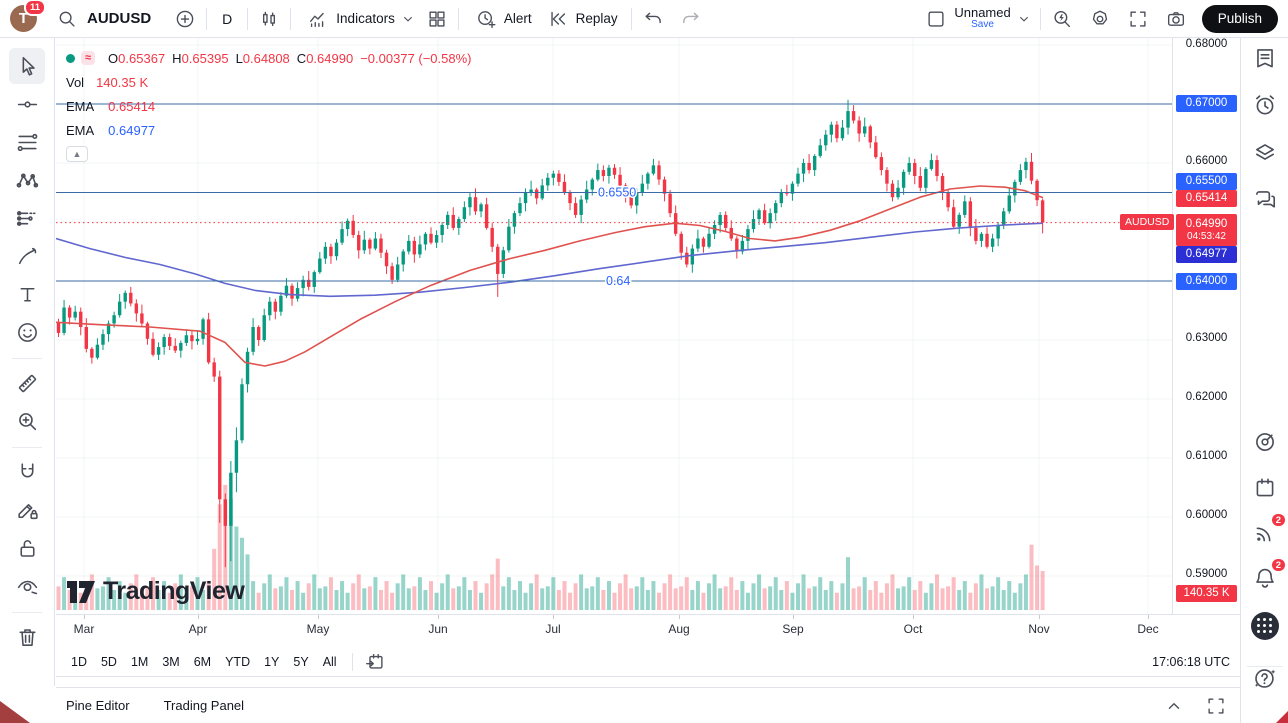  I want to click on symbol-search-button: AUDUSD, so click(102, 19).